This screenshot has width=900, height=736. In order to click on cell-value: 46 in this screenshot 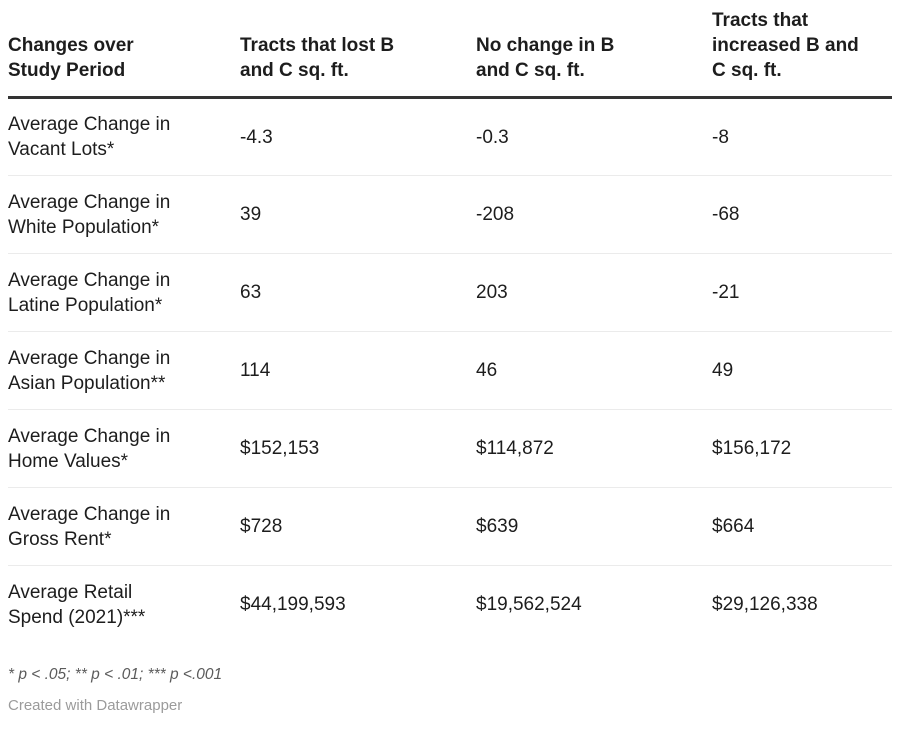, I will do `click(594, 370)`.